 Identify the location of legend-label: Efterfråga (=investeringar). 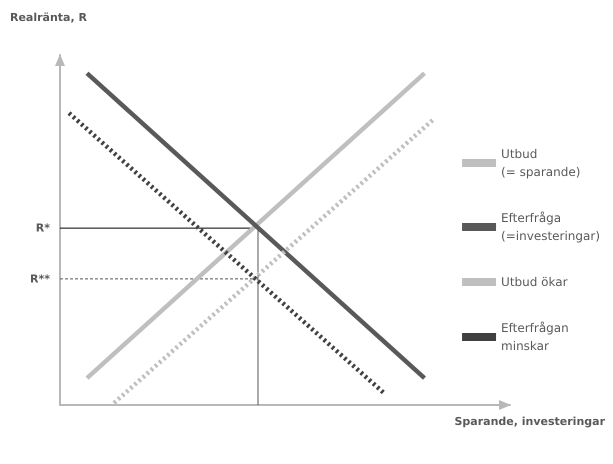
(550, 227).